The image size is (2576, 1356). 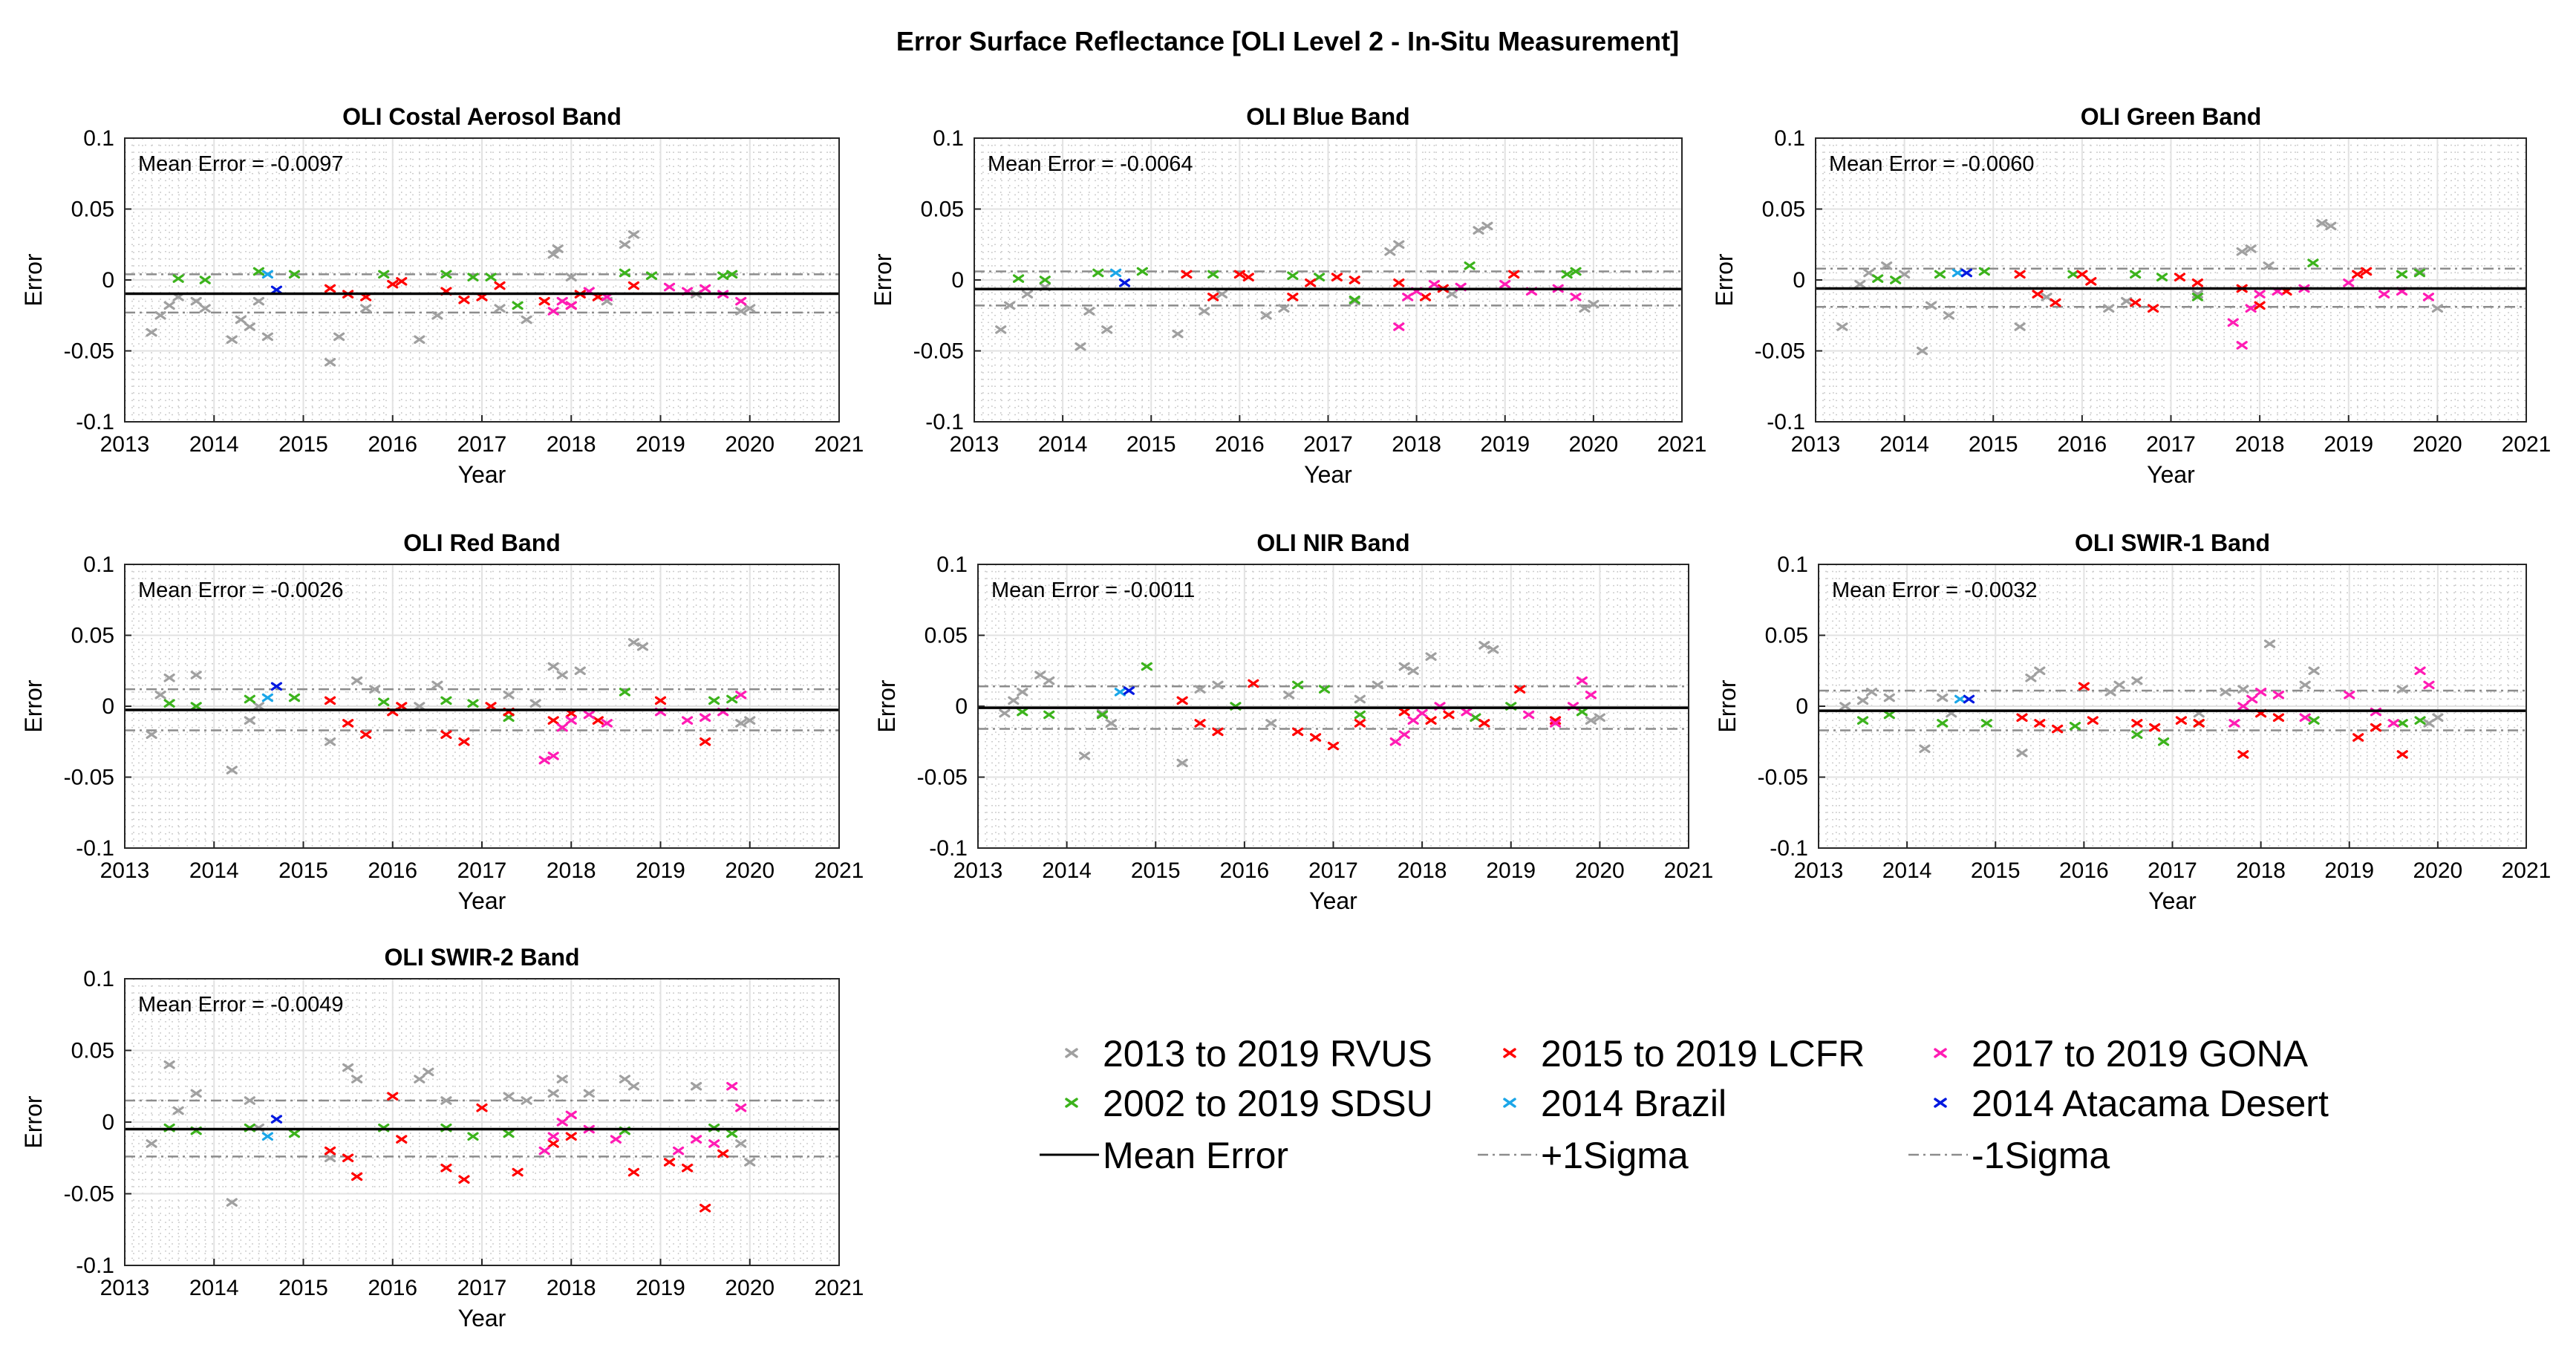 What do you see at coordinates (2150, 1103) in the screenshot?
I see `legend-label: 2014 Atacama Desert` at bounding box center [2150, 1103].